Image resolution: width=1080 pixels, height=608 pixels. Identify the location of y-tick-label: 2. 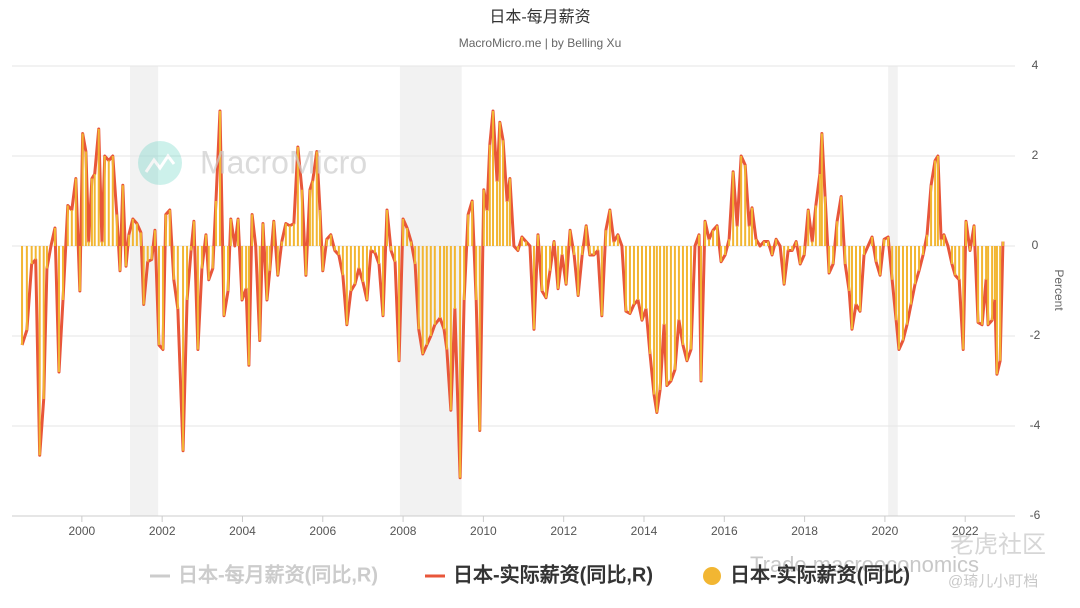
(1035, 155).